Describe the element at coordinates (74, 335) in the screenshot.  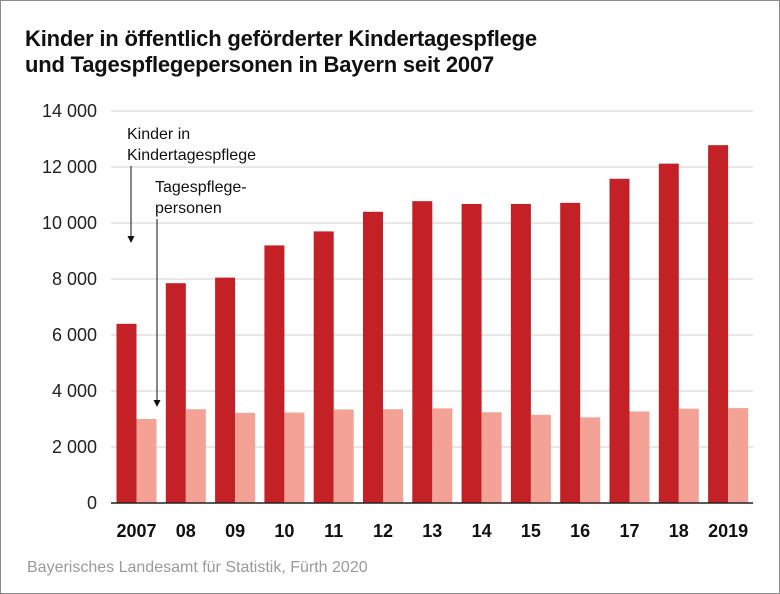
I see `y-tick-label: 6 000` at that location.